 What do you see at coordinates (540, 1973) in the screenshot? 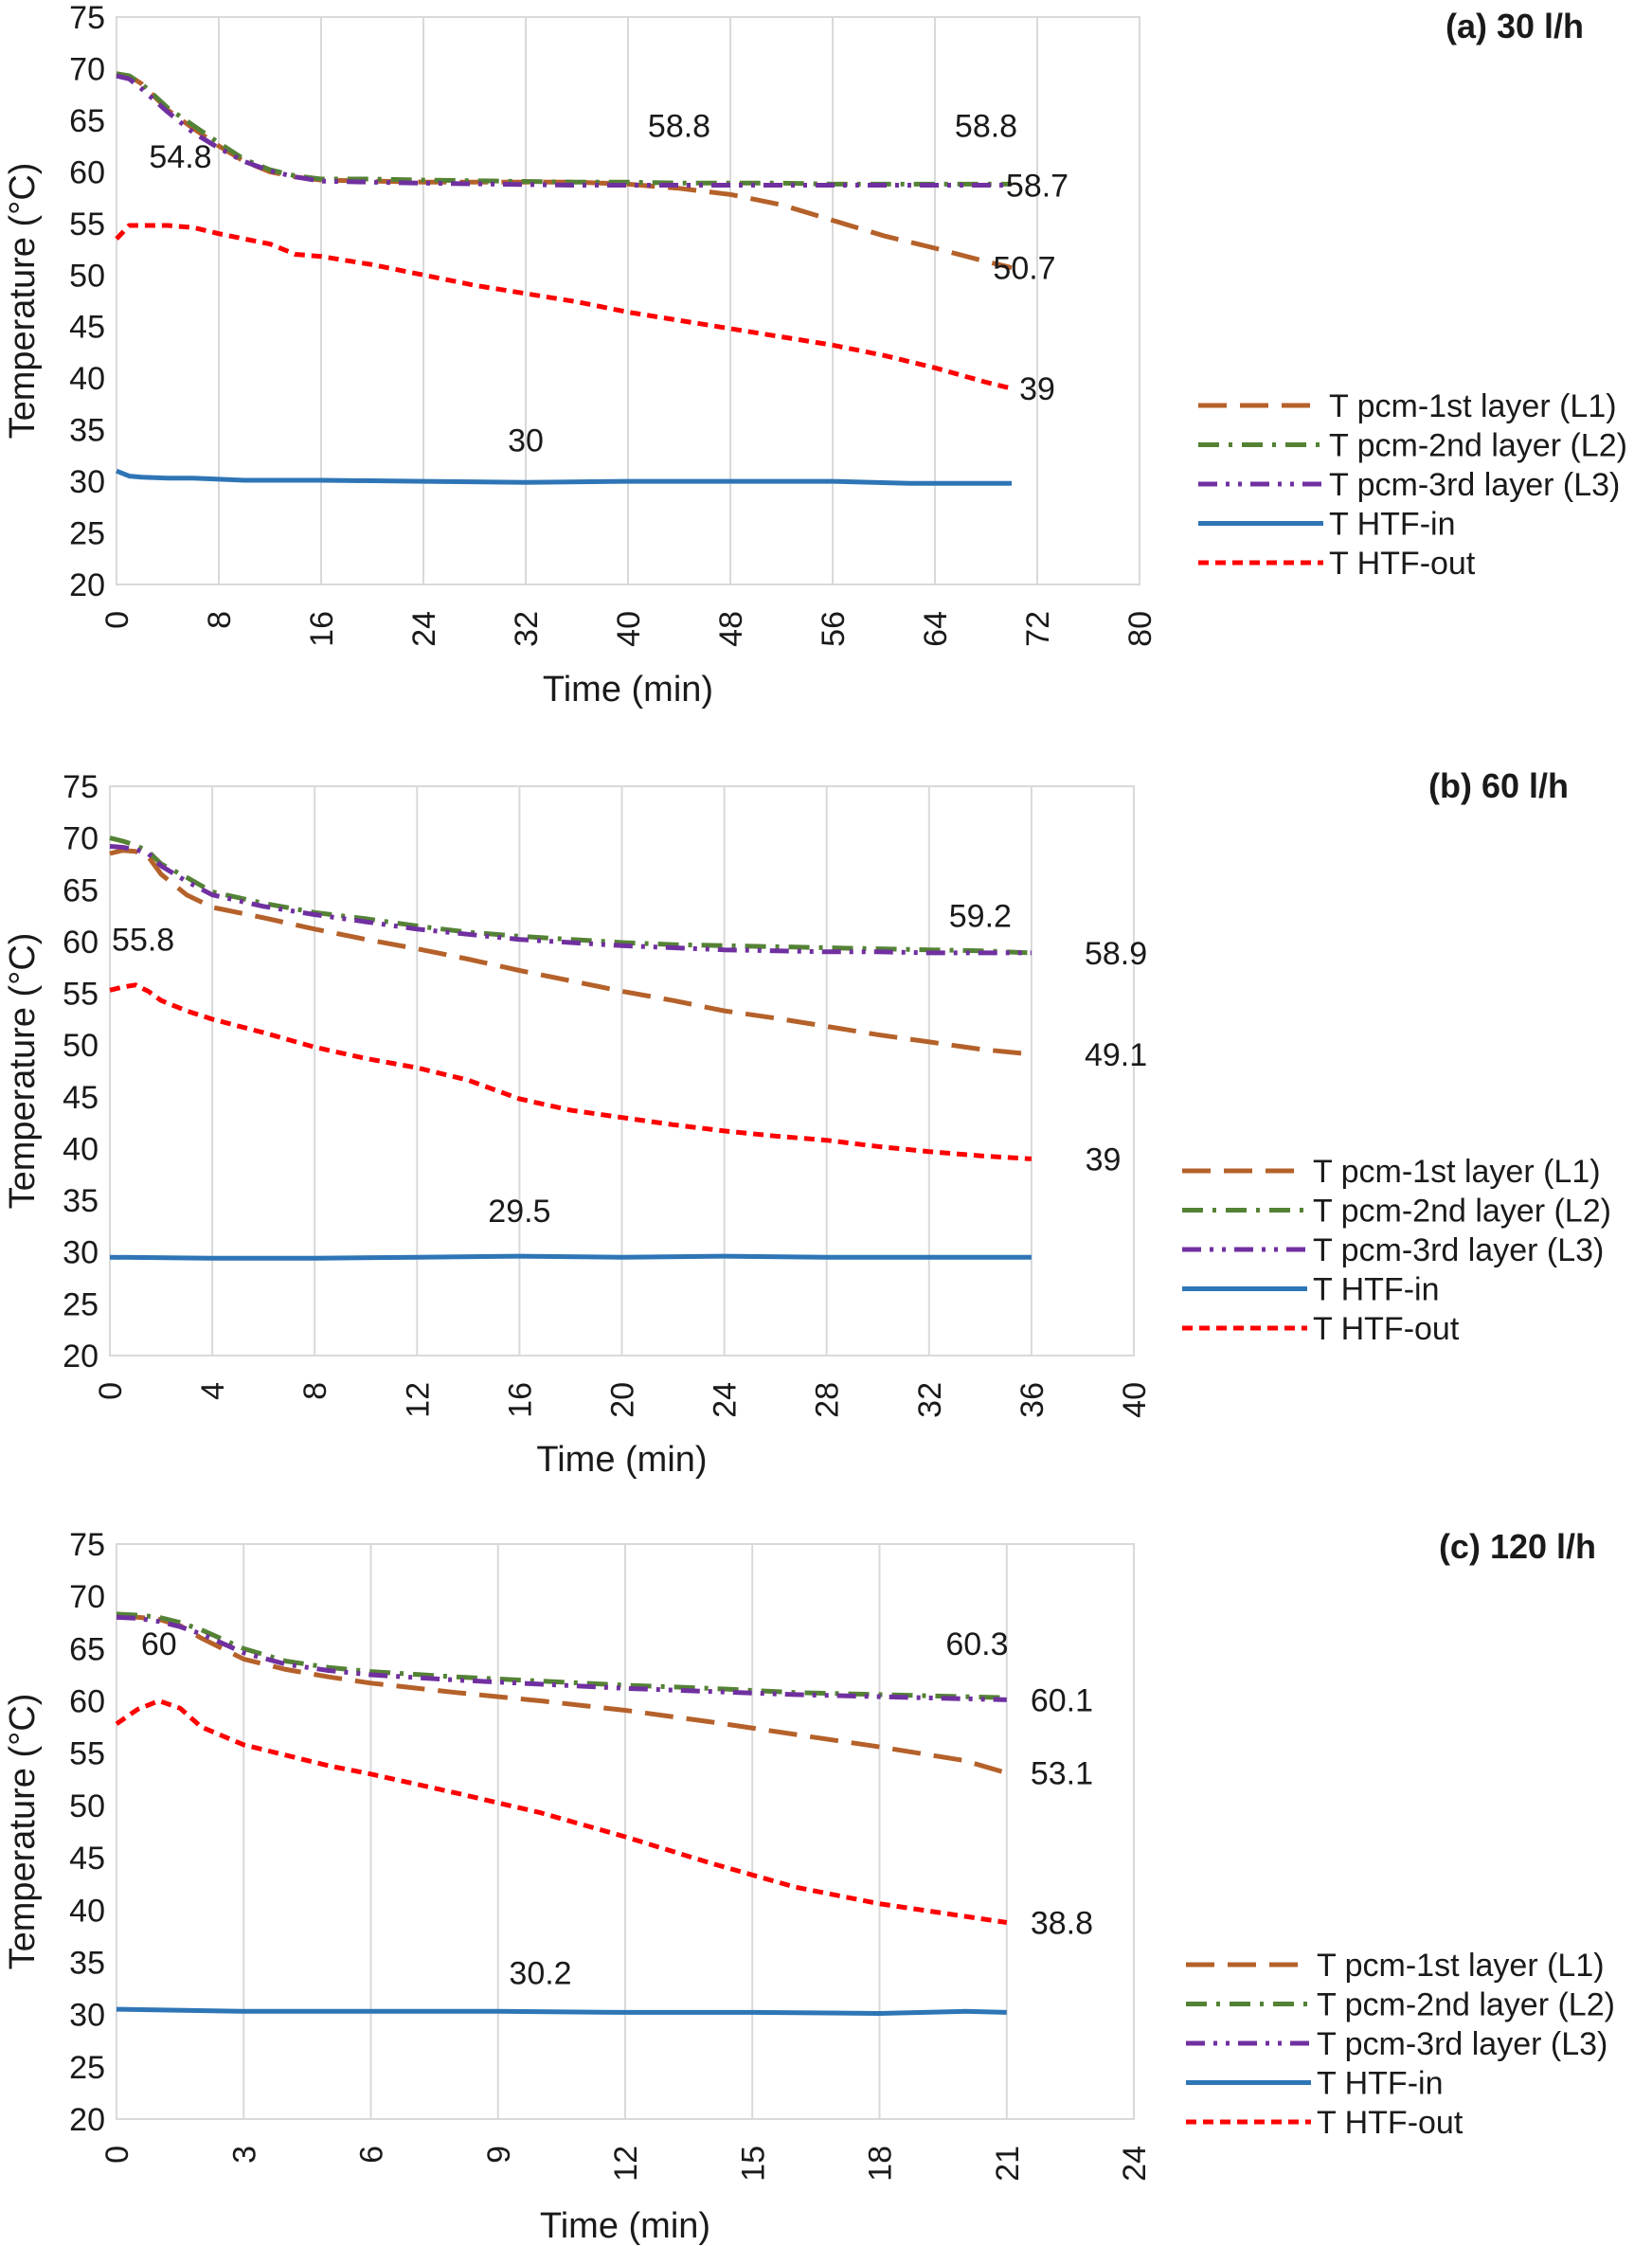
I see `data-label: 30.2` at bounding box center [540, 1973].